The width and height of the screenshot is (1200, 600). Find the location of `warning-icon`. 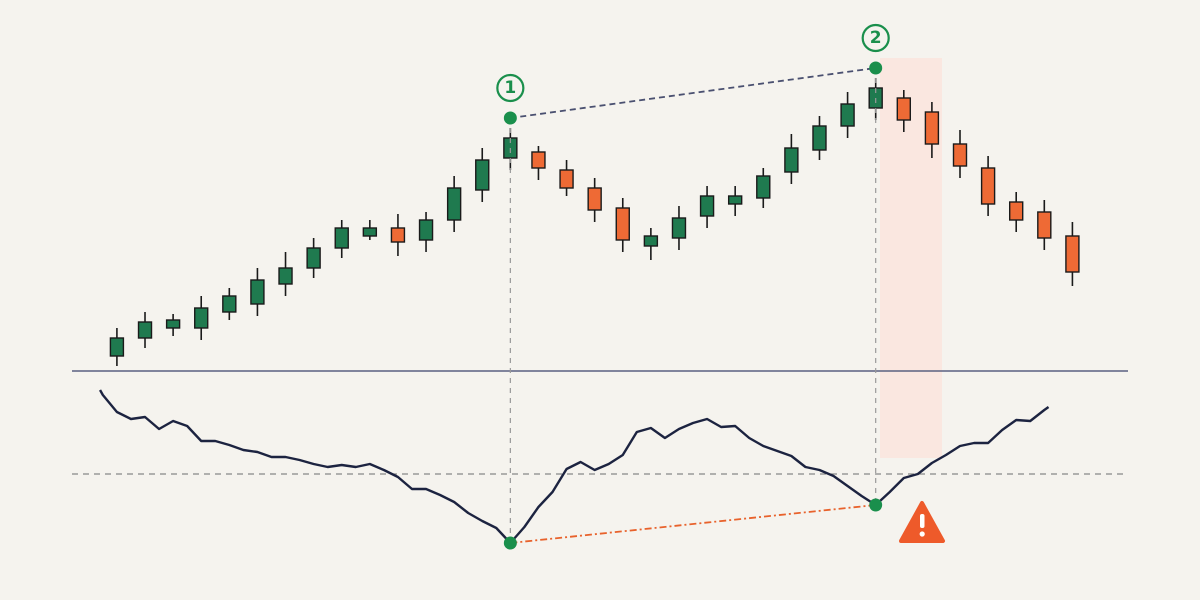

warning-icon is located at coordinates (922, 522).